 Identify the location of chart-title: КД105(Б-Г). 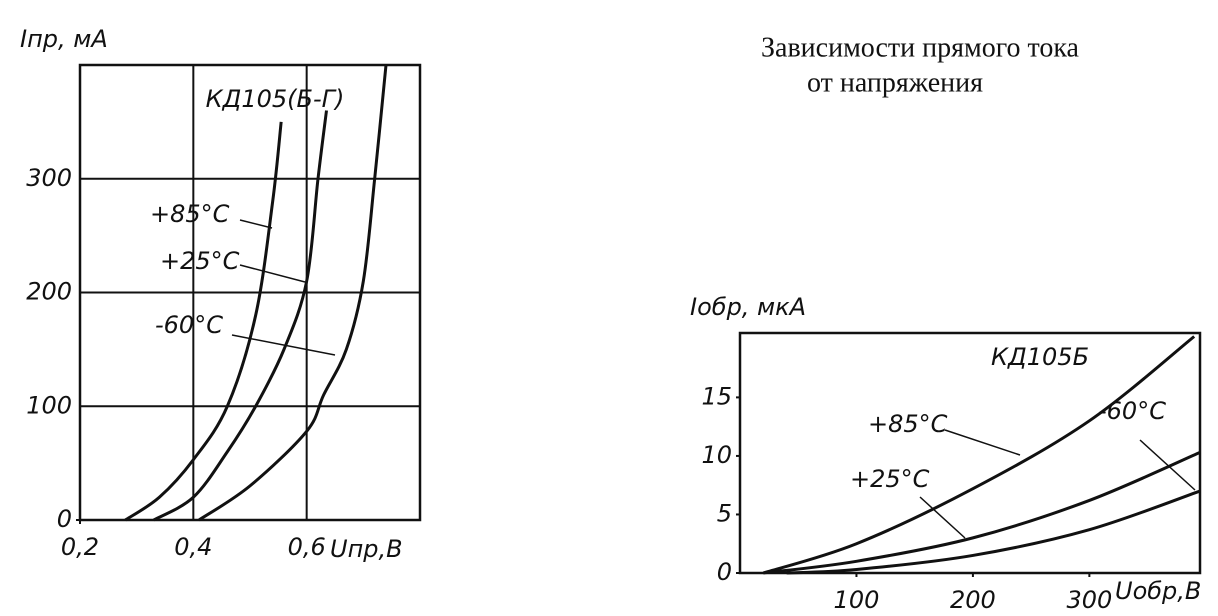
(275, 99).